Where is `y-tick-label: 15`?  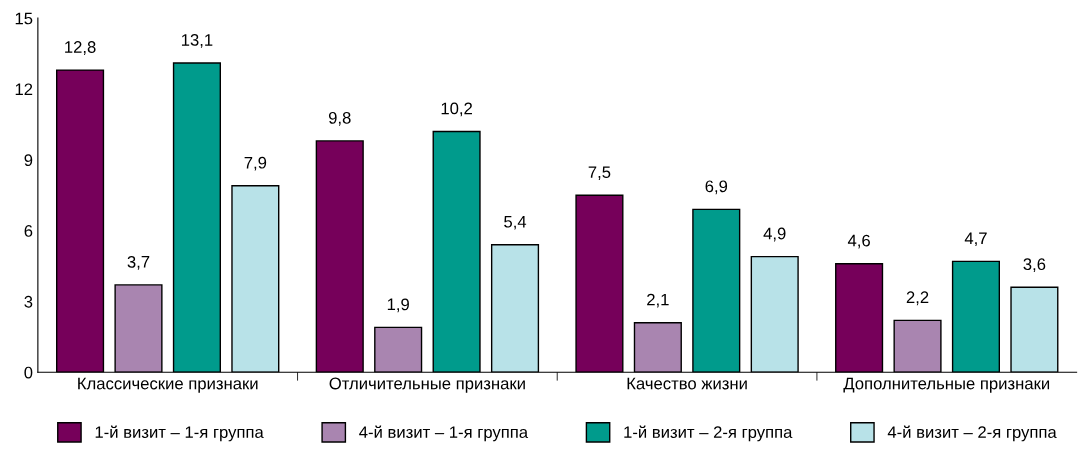 y-tick-label: 15 is located at coordinates (24, 18).